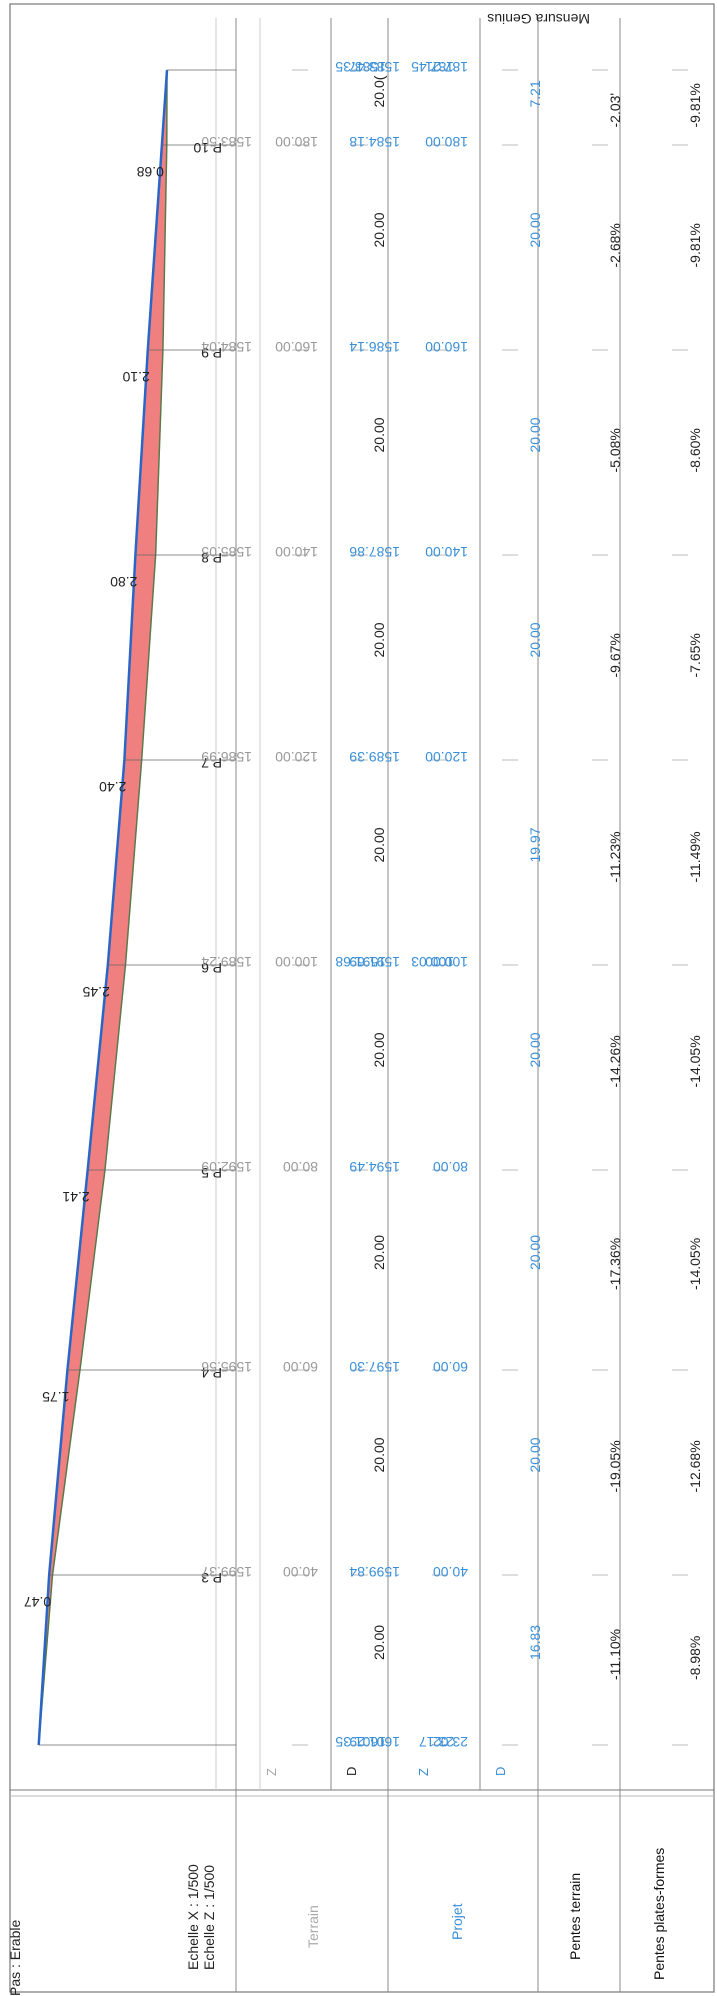  What do you see at coordinates (300, 1367) in the screenshot?
I see `terrain-d-value: 60.00` at bounding box center [300, 1367].